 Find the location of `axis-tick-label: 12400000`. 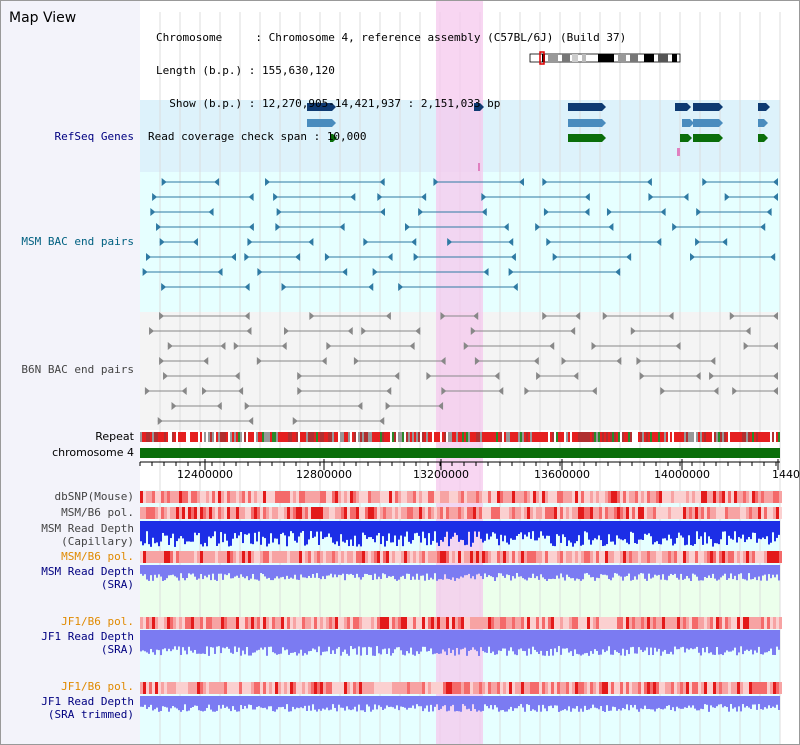

axis-tick-label: 12400000 is located at coordinates (205, 474).